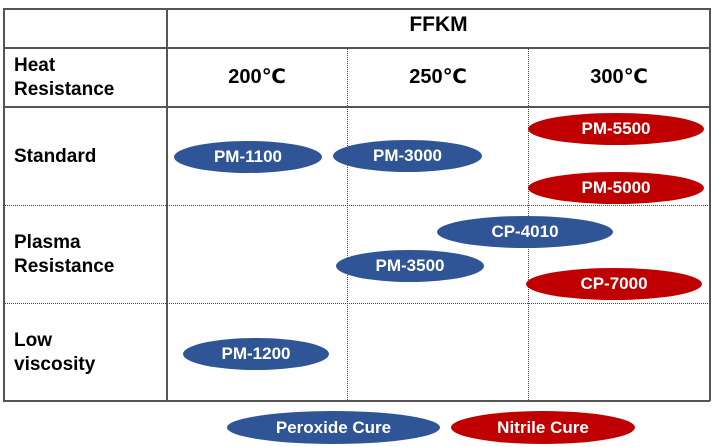  Describe the element at coordinates (619, 77) in the screenshot. I see `temp-300: 300℃` at that location.